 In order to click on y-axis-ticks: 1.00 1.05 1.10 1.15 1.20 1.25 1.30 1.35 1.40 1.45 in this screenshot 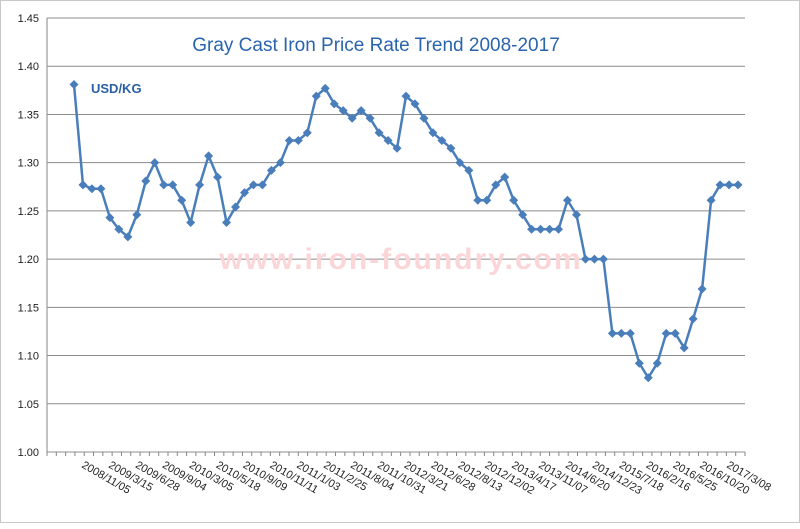, I will do `click(28, 236)`.